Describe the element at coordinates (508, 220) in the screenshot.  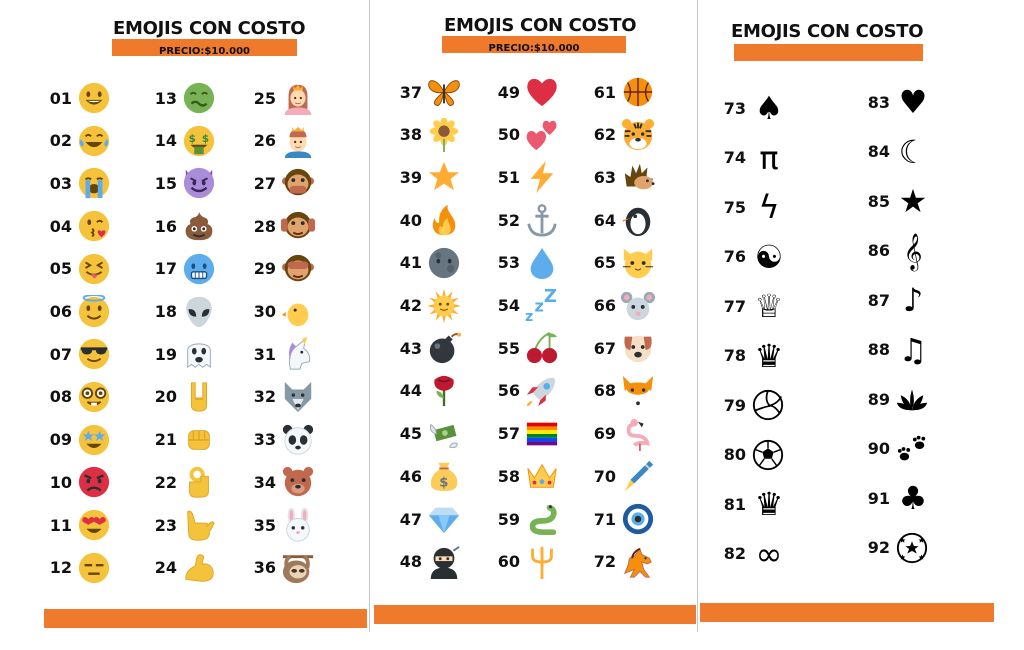
I see `item-number: 52` at that location.